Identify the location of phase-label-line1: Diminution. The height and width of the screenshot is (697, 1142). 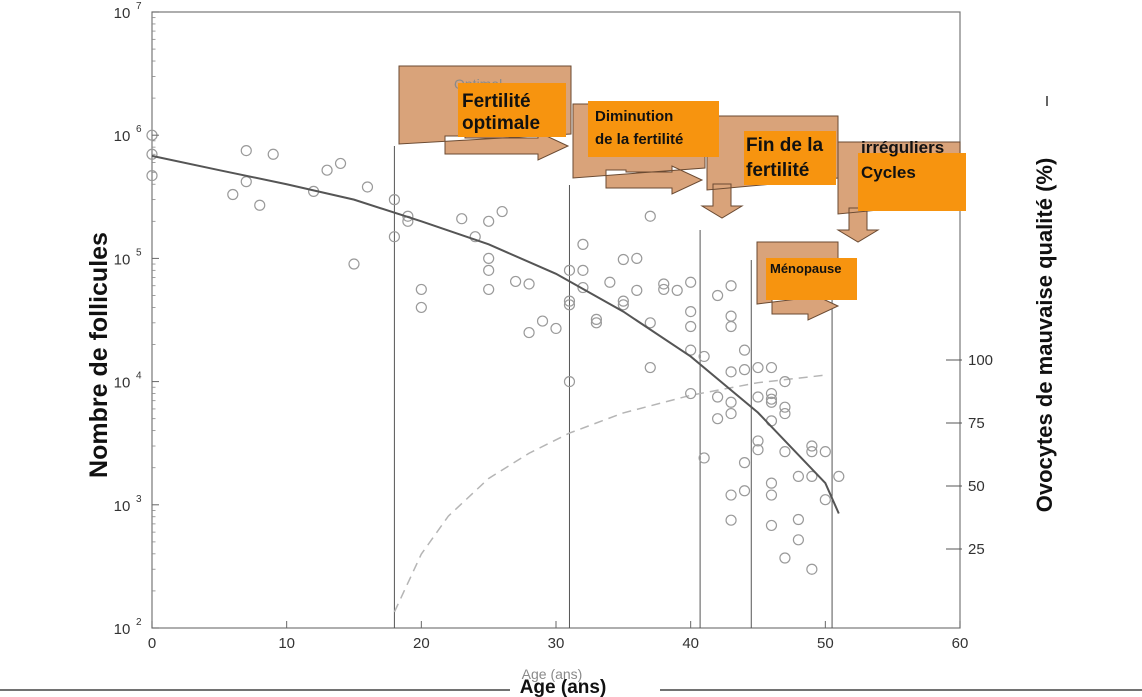
(634, 116).